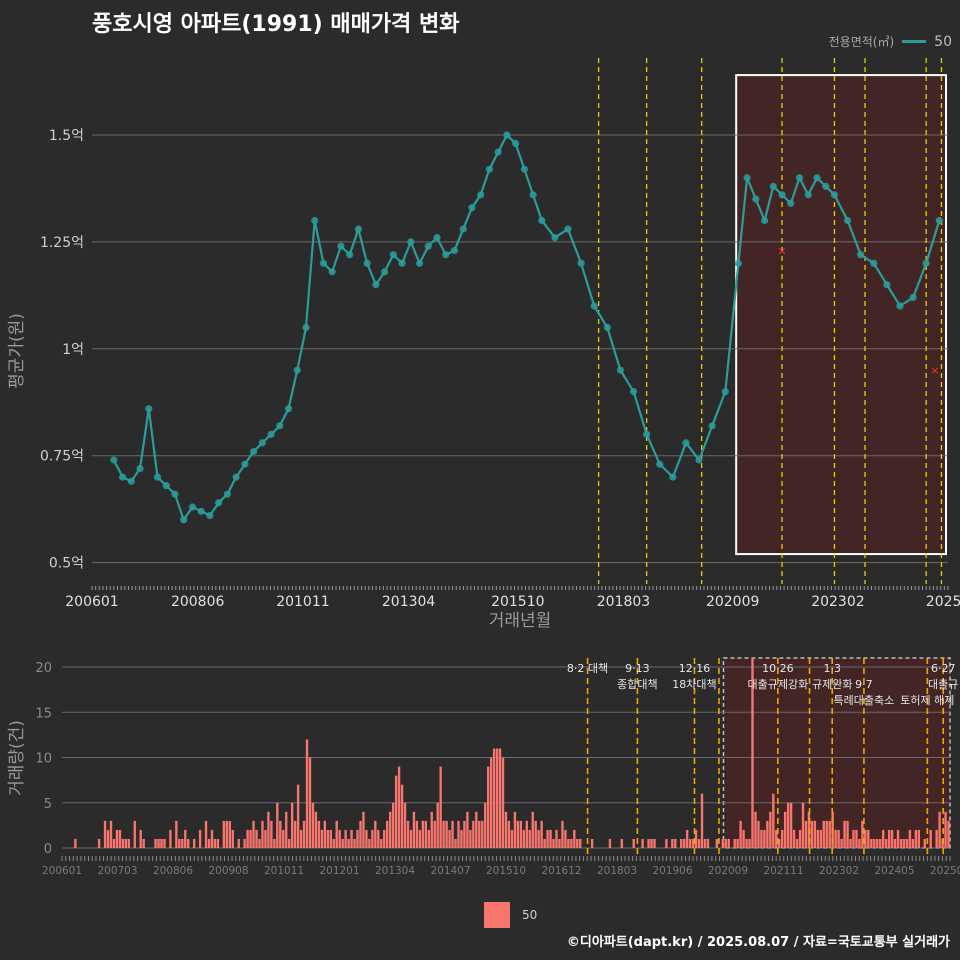 The image size is (960, 960). What do you see at coordinates (927, 700) in the screenshot?
I see `policy-annotation: 토허제 해제` at bounding box center [927, 700].